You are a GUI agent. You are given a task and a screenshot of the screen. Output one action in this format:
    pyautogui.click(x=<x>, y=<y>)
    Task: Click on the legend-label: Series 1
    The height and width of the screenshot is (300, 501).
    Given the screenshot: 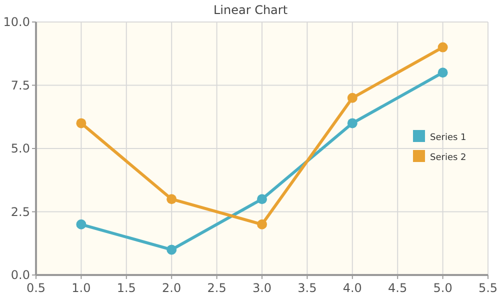 What is the action you would take?
    pyautogui.click(x=448, y=138)
    